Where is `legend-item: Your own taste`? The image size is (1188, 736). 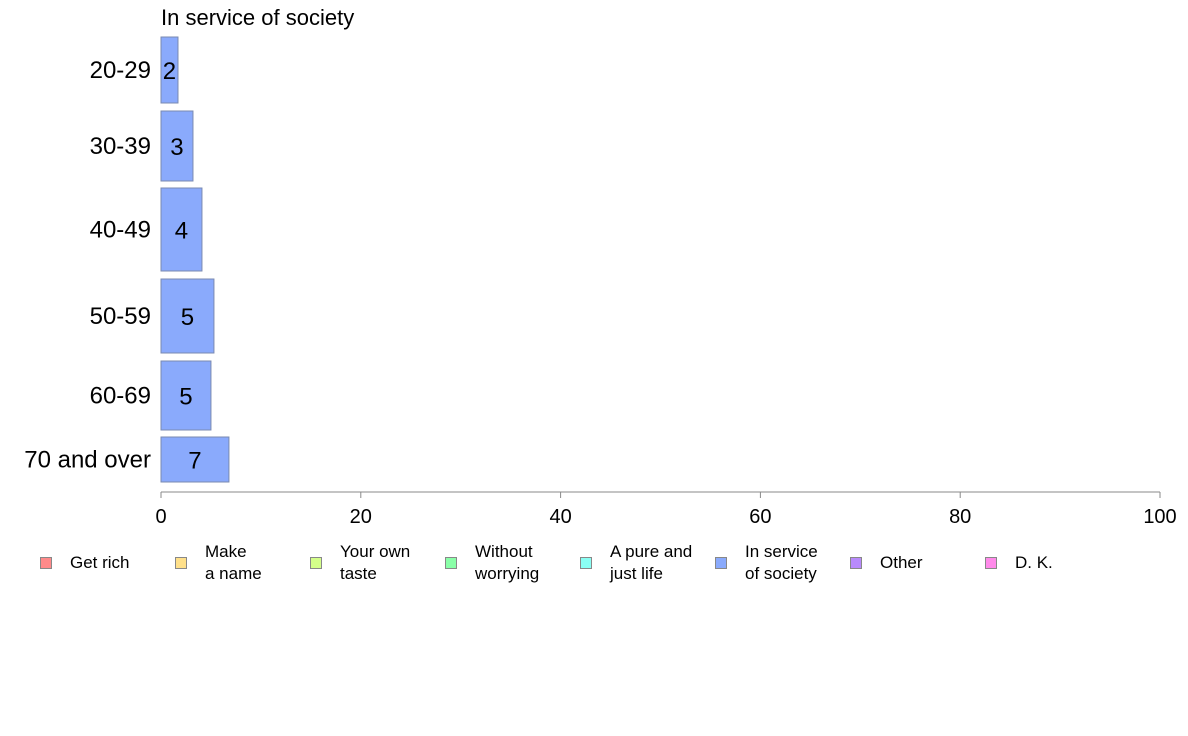
legend-item: Your own taste is located at coordinates (360, 563).